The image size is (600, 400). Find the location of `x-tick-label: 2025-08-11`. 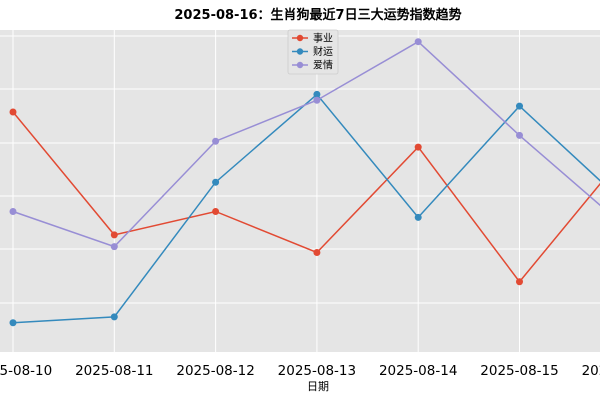

x-tick-label: 2025-08-11 is located at coordinates (114, 371).